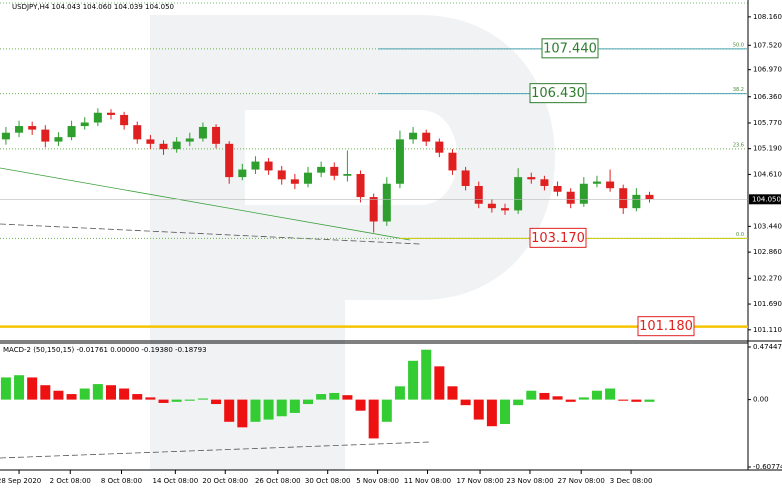 This screenshot has width=782, height=497. I want to click on x-tick-label: 26 Oct 08:00, so click(278, 481).